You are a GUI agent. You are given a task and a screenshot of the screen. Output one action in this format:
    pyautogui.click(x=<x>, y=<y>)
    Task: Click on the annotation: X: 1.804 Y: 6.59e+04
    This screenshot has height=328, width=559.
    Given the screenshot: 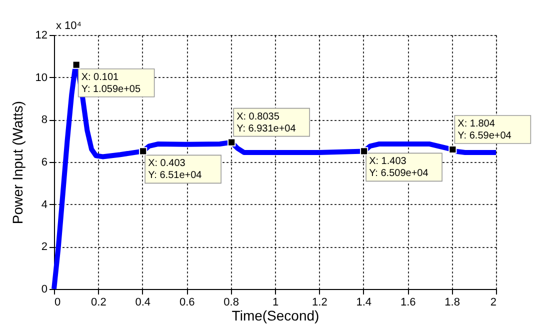 What is the action you would take?
    pyautogui.click(x=485, y=130)
    